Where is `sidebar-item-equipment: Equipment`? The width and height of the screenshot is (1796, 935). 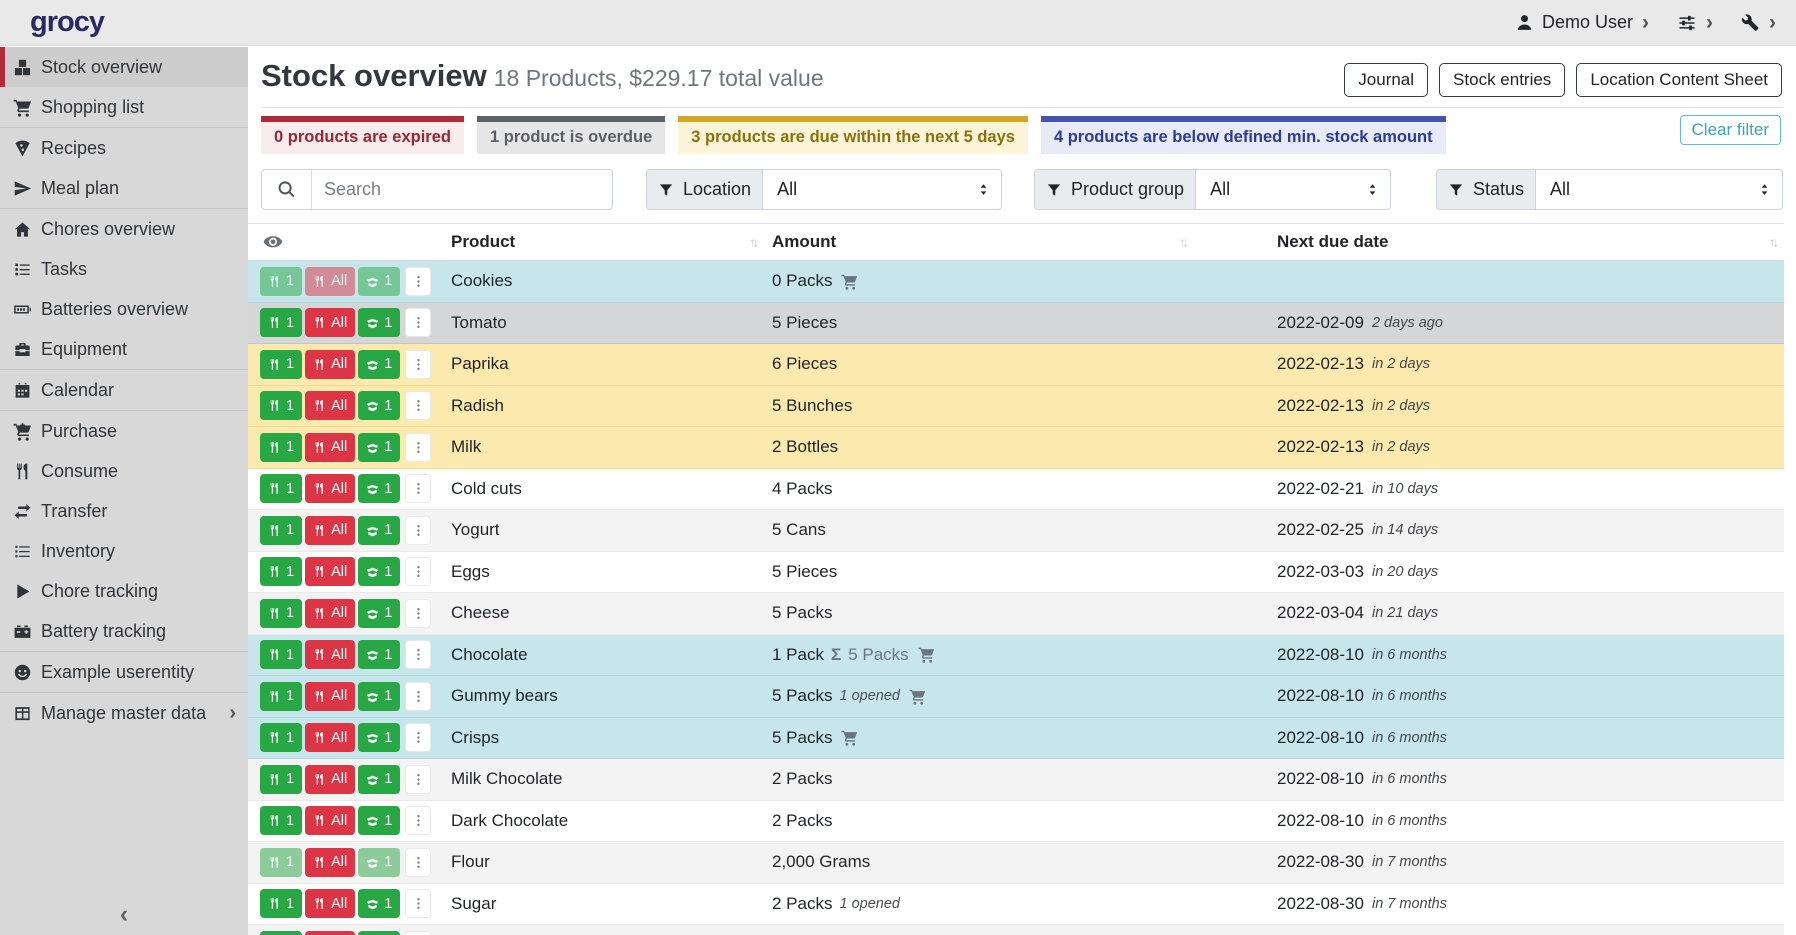
sidebar-item-equipment: Equipment is located at coordinates (124, 349).